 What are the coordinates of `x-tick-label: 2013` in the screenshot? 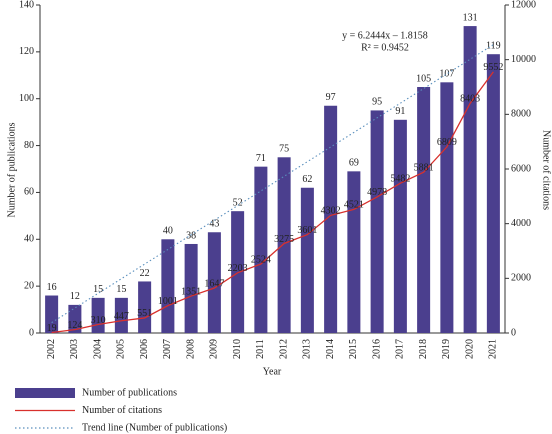 It's located at (307, 349).